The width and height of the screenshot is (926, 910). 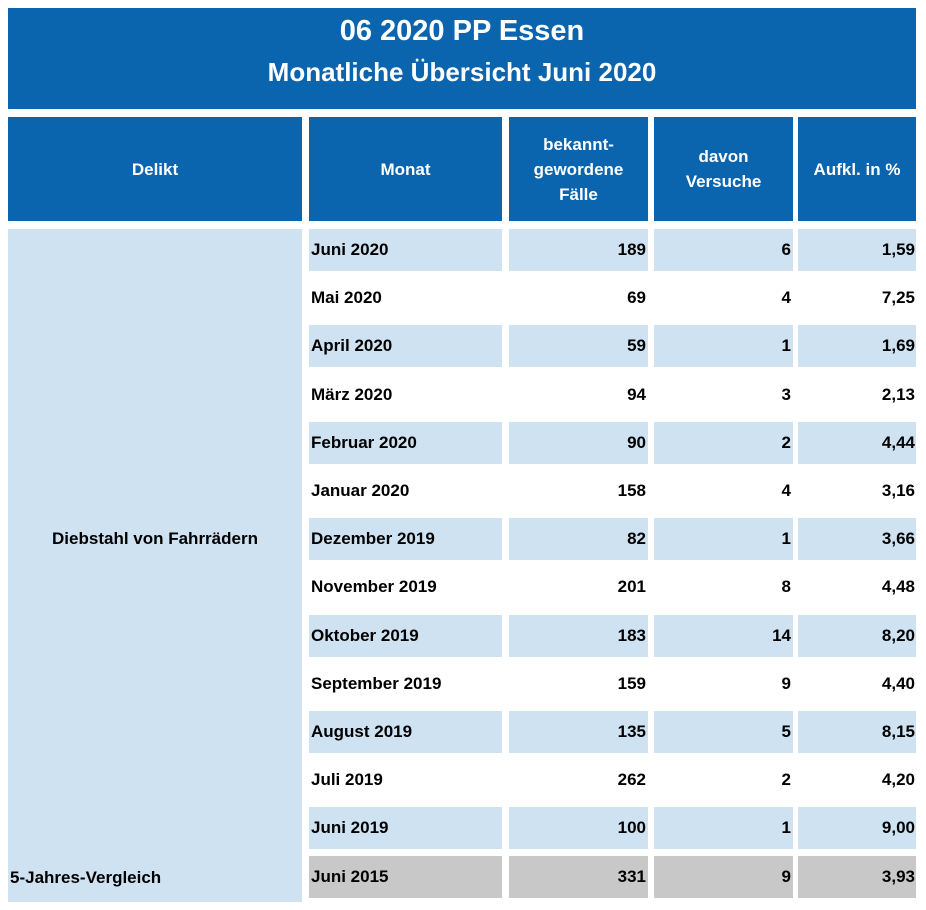 What do you see at coordinates (857, 828) in the screenshot?
I see `row-aufkl: 9,00` at bounding box center [857, 828].